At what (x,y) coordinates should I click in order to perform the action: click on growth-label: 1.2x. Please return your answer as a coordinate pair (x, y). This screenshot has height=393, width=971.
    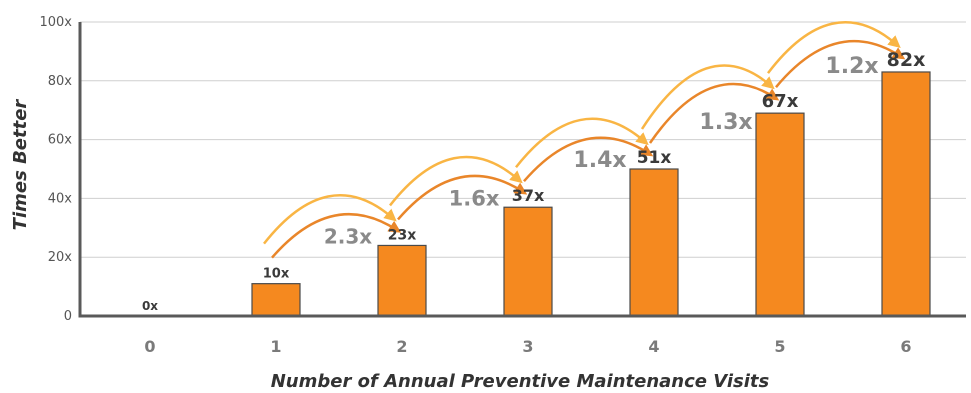
    Looking at the image, I should click on (851, 66).